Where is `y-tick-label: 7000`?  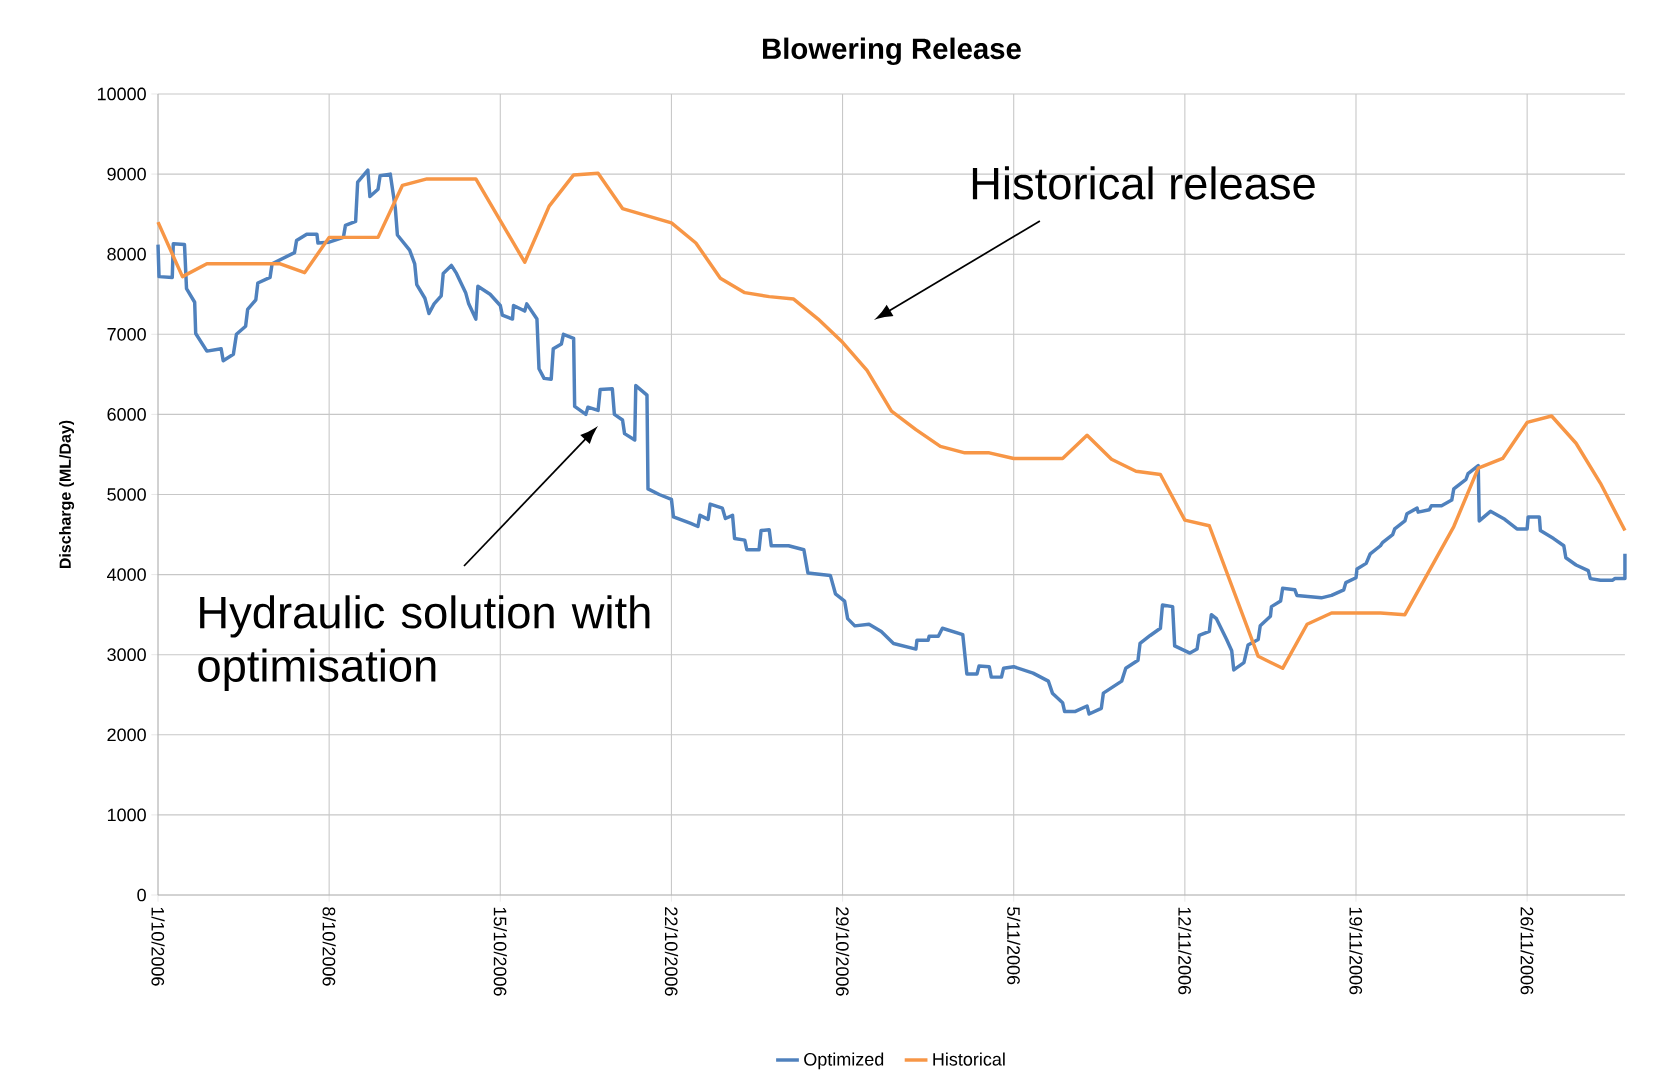
y-tick-label: 7000 is located at coordinates (126, 334).